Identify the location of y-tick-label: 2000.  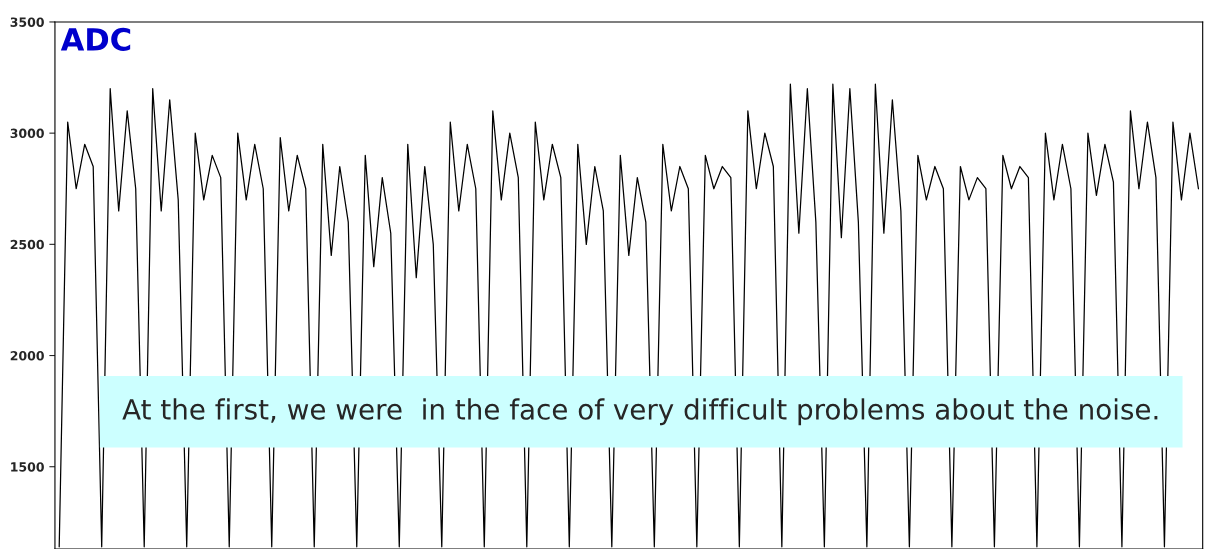
(27, 356).